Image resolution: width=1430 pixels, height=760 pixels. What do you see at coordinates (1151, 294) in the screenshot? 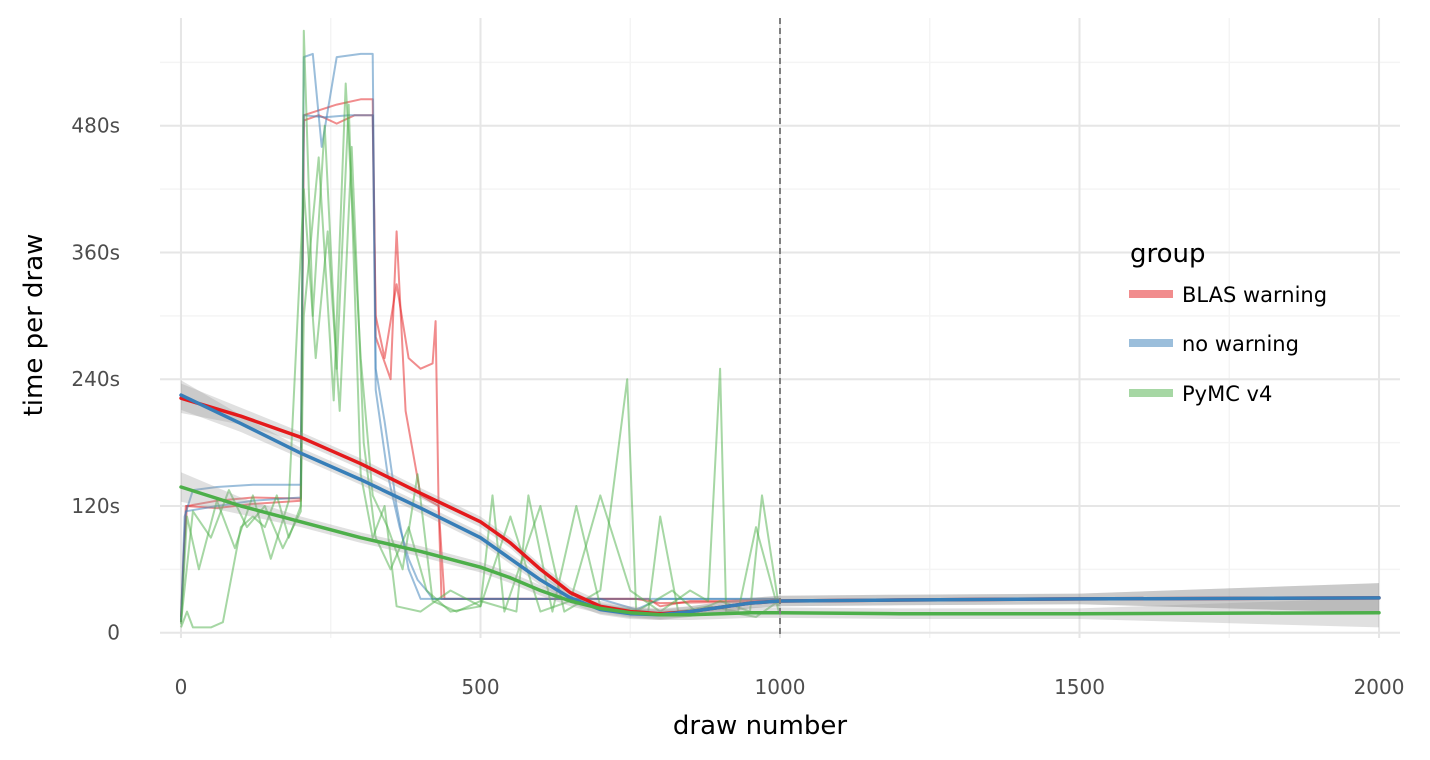
I see `legend-swatch-blas-warning` at bounding box center [1151, 294].